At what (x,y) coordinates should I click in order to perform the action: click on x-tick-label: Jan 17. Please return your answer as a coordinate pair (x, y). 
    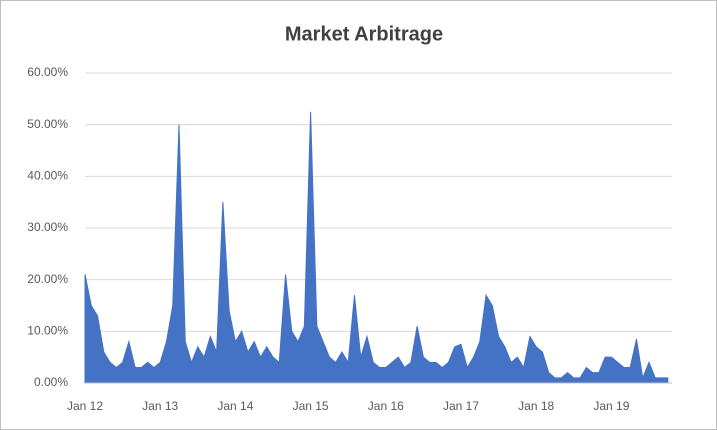
    Looking at the image, I should click on (461, 406).